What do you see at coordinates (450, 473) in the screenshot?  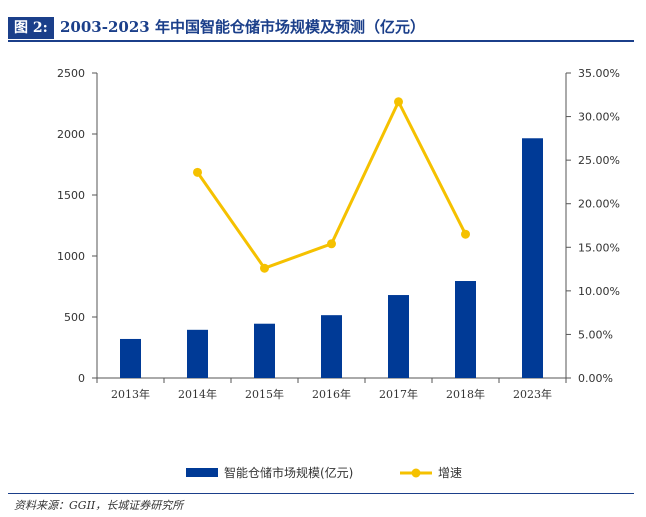 I see `legend-line-label: 增速` at bounding box center [450, 473].